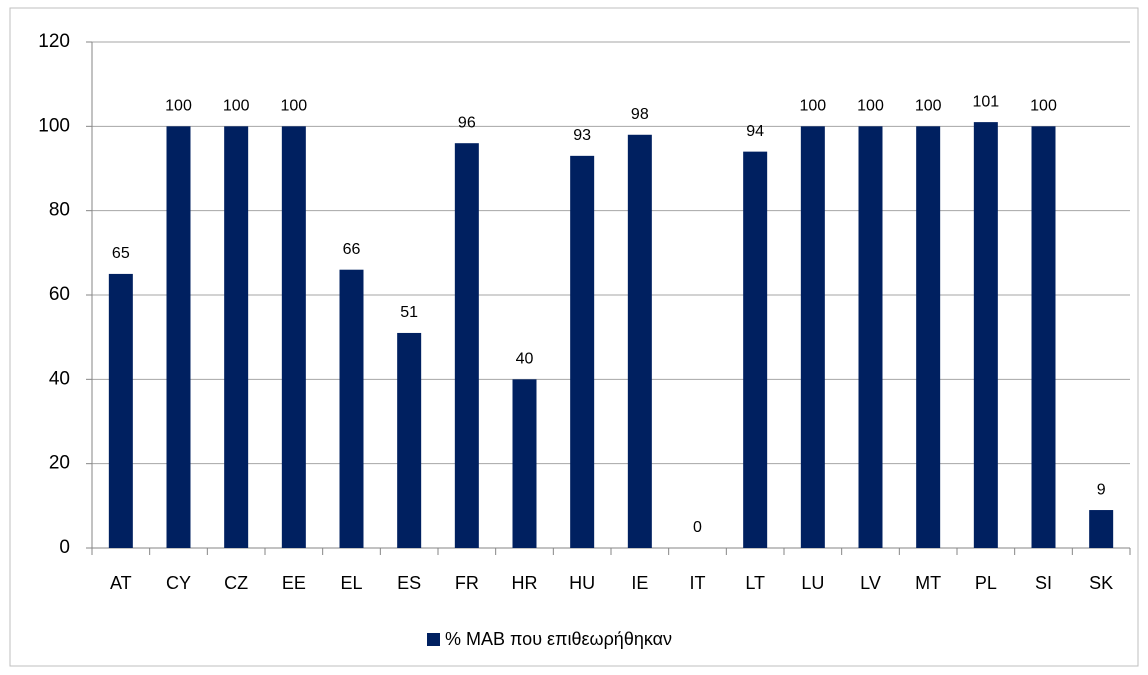 Image resolution: width=1148 pixels, height=675 pixels. Describe the element at coordinates (698, 583) in the screenshot. I see `x-tick-label: IT` at that location.